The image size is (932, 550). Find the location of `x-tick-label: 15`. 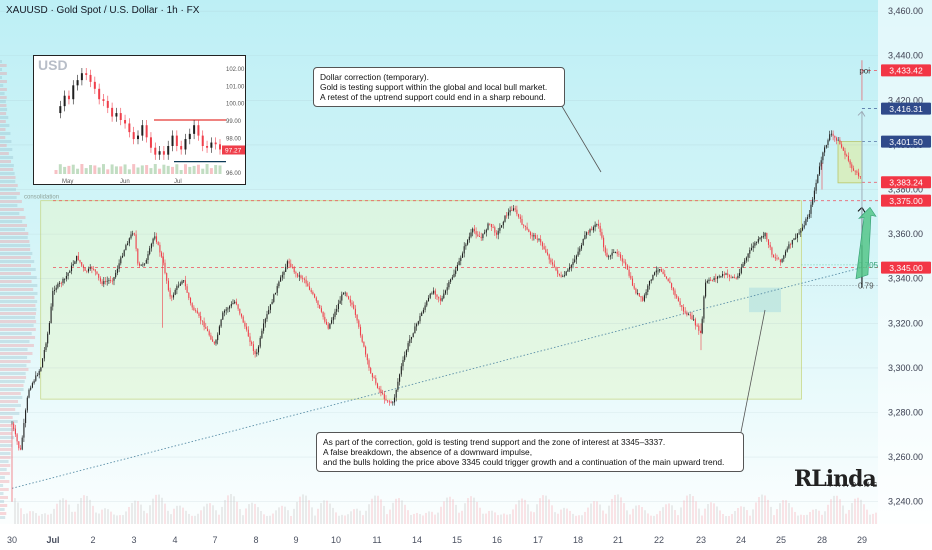

x-tick-label: 15 is located at coordinates (457, 540).